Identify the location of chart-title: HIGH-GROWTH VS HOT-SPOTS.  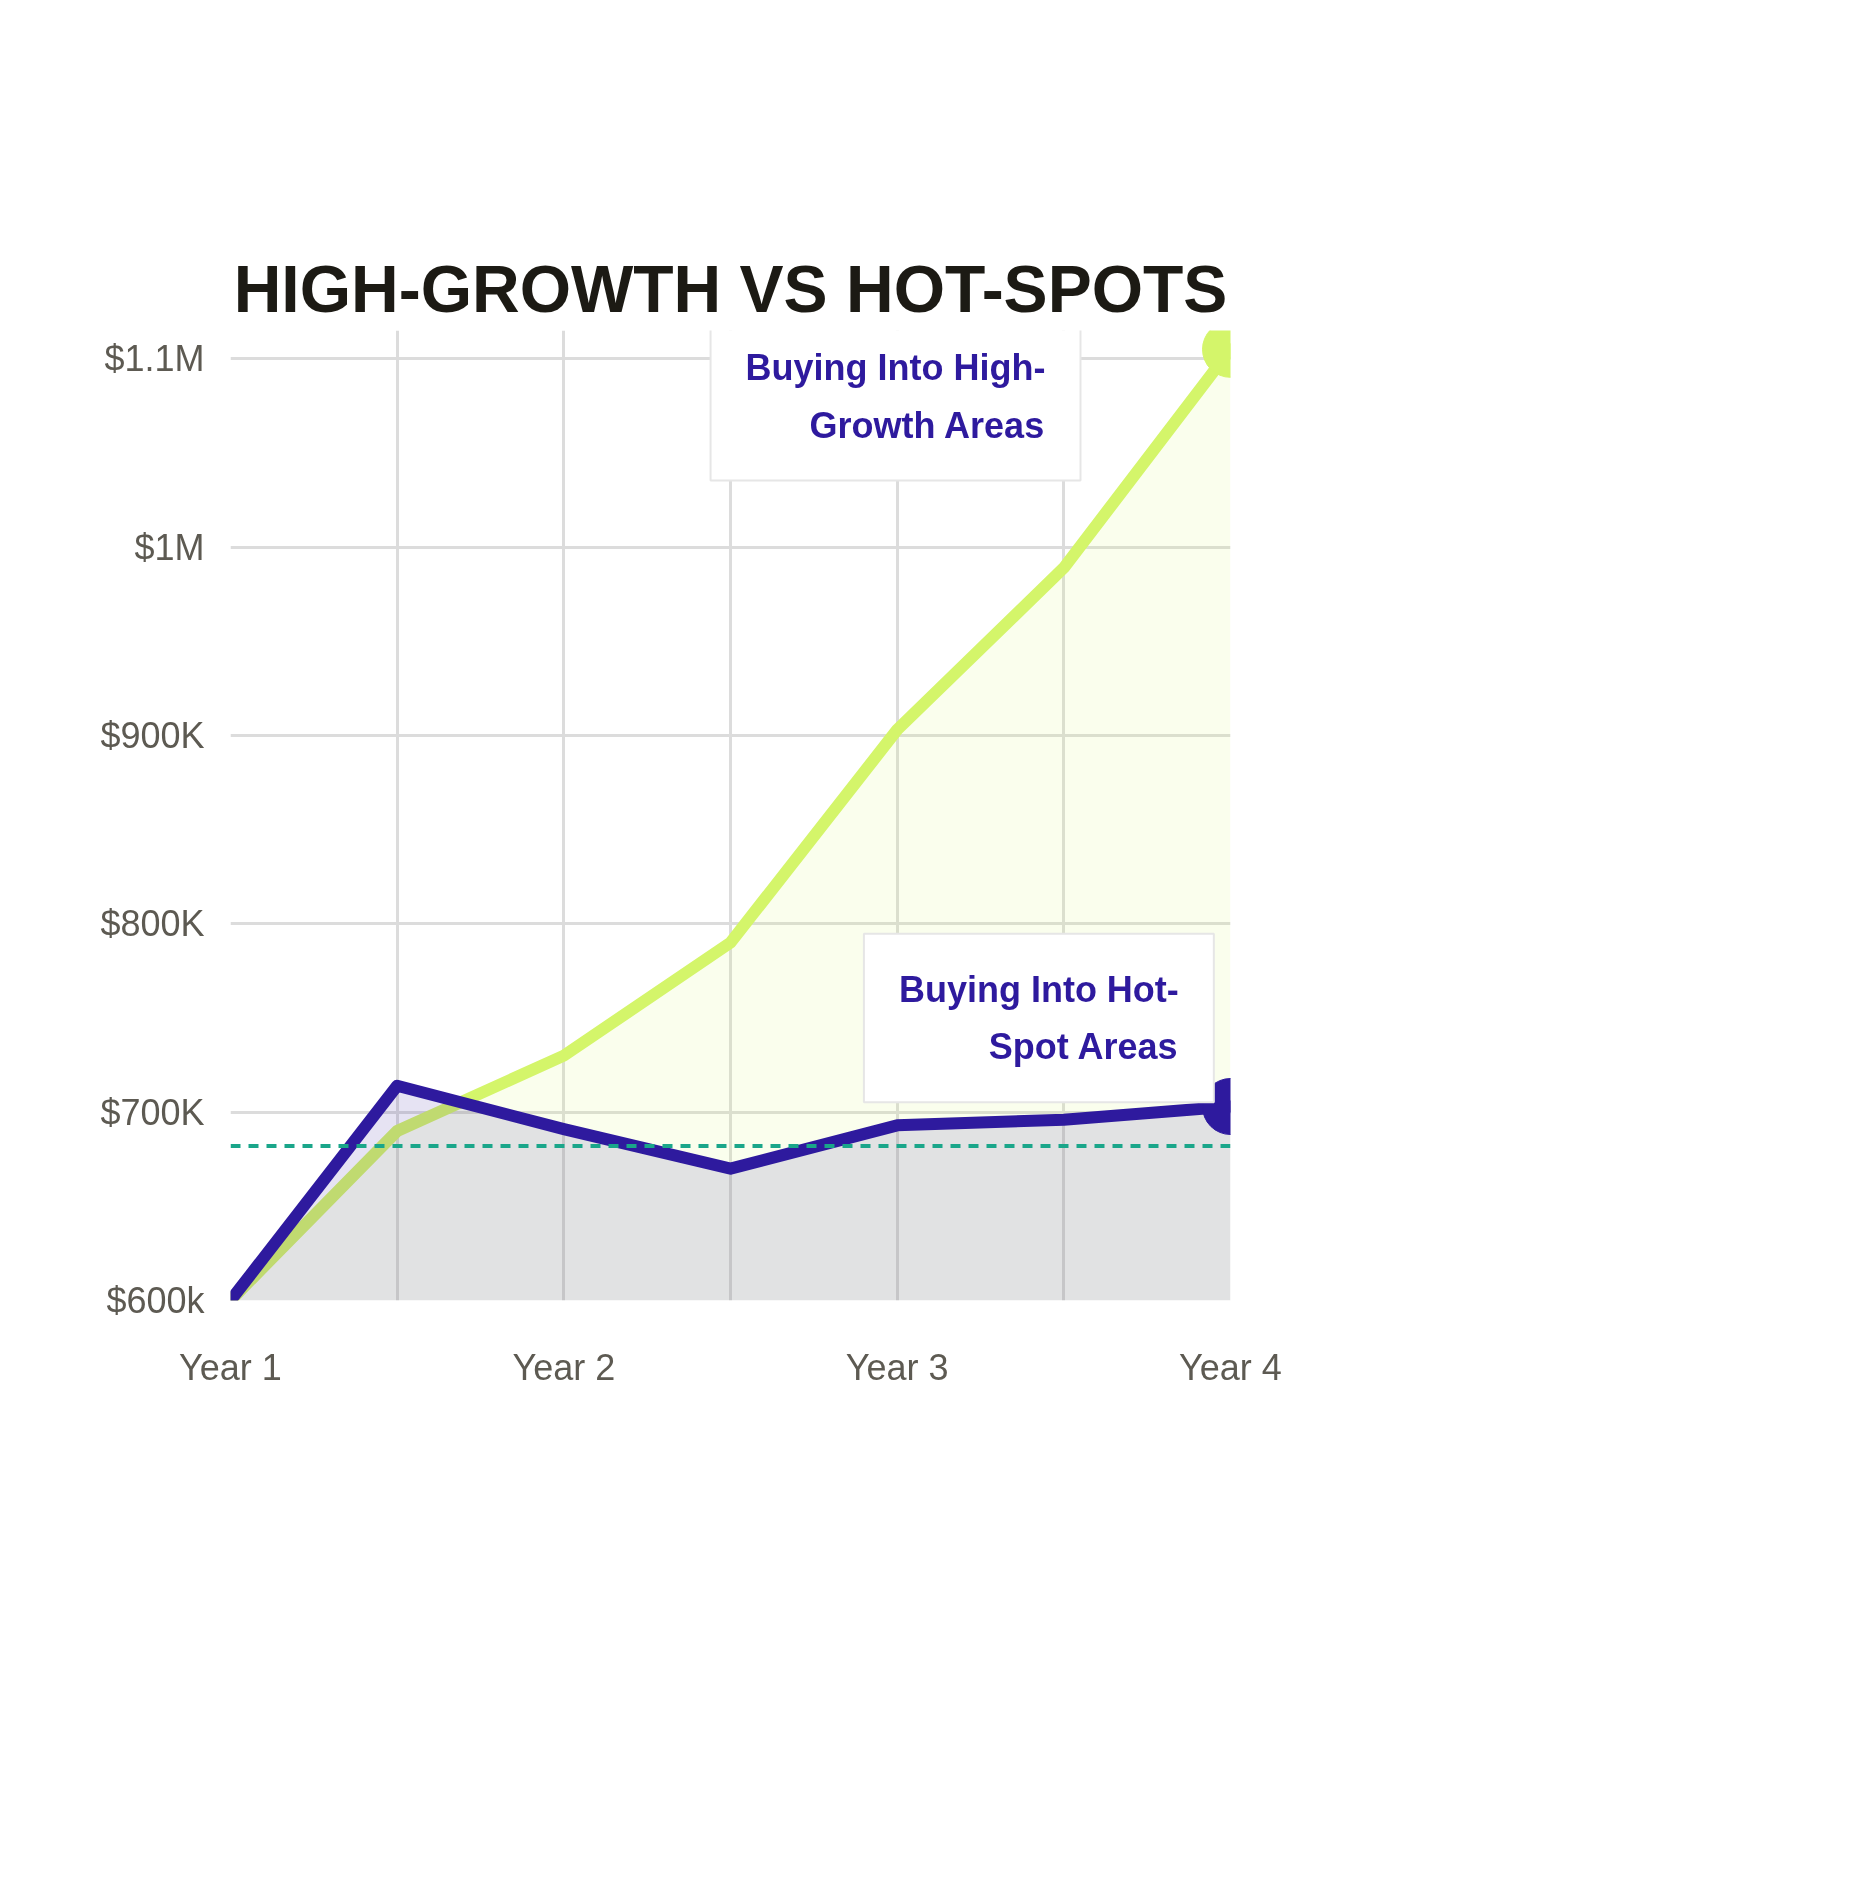
(730, 288).